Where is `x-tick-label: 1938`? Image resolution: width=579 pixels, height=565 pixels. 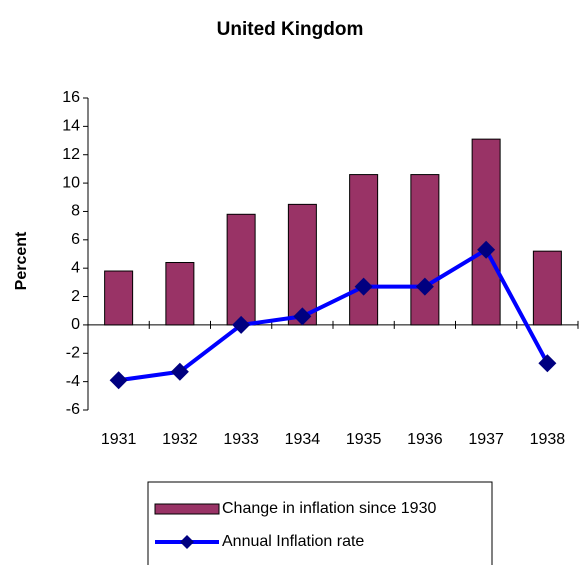 x-tick-label: 1938 is located at coordinates (548, 439).